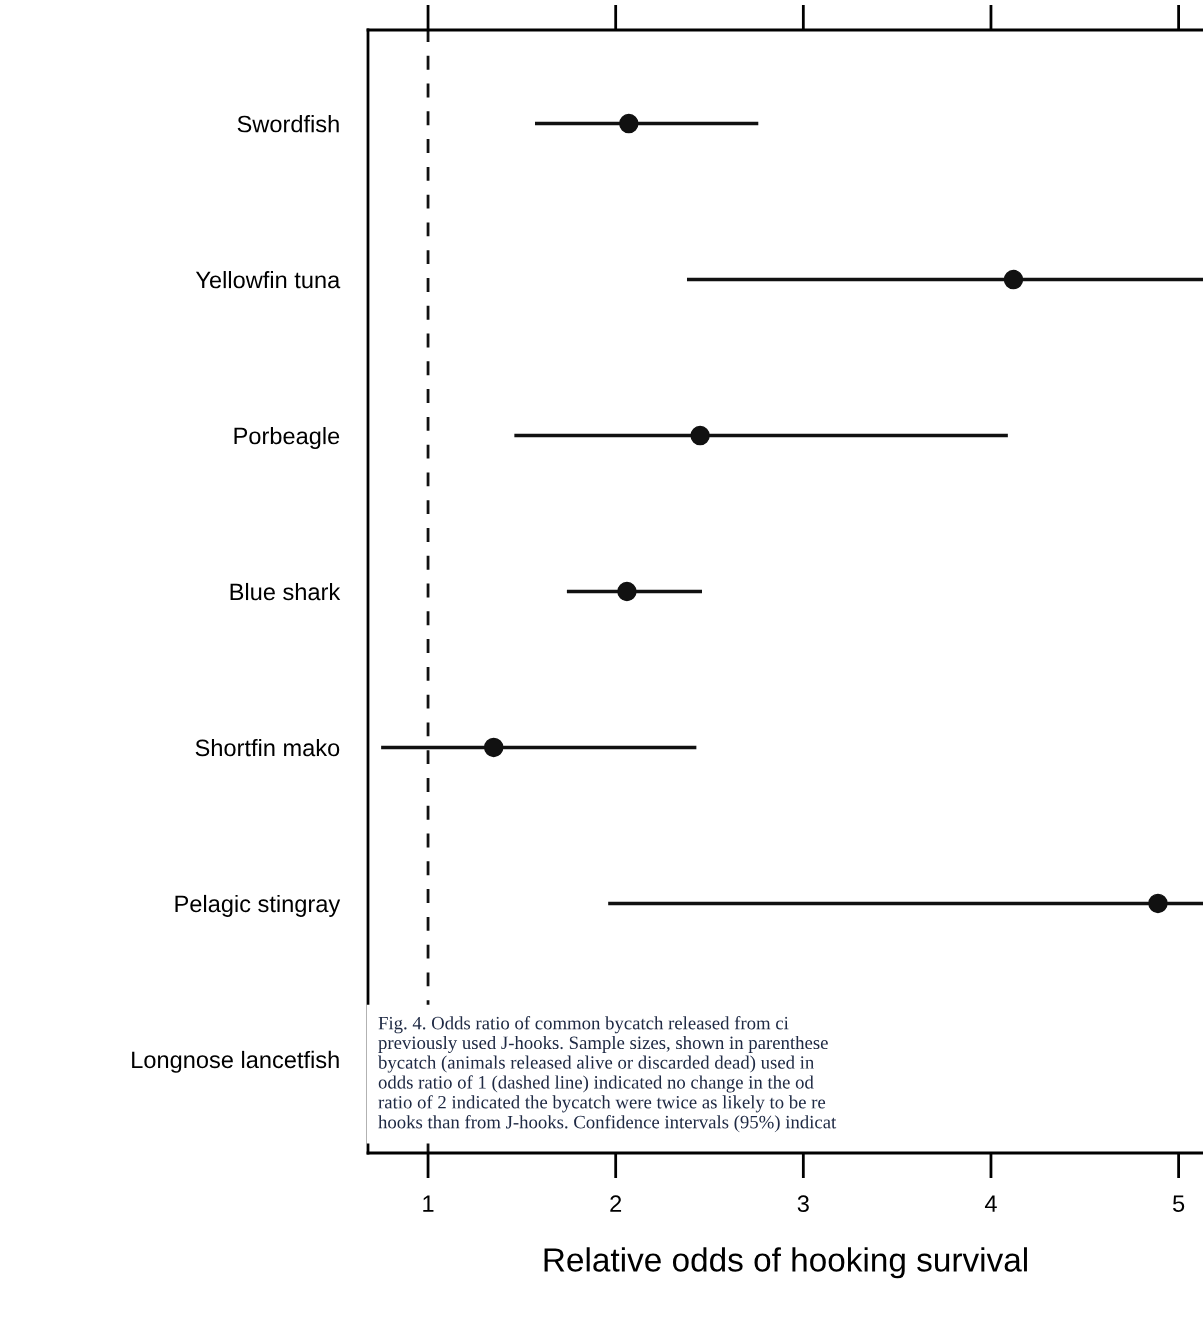 The height and width of the screenshot is (1321, 1203). Describe the element at coordinates (268, 280) in the screenshot. I see `y-tick-label: Yellowfin tuna` at that location.